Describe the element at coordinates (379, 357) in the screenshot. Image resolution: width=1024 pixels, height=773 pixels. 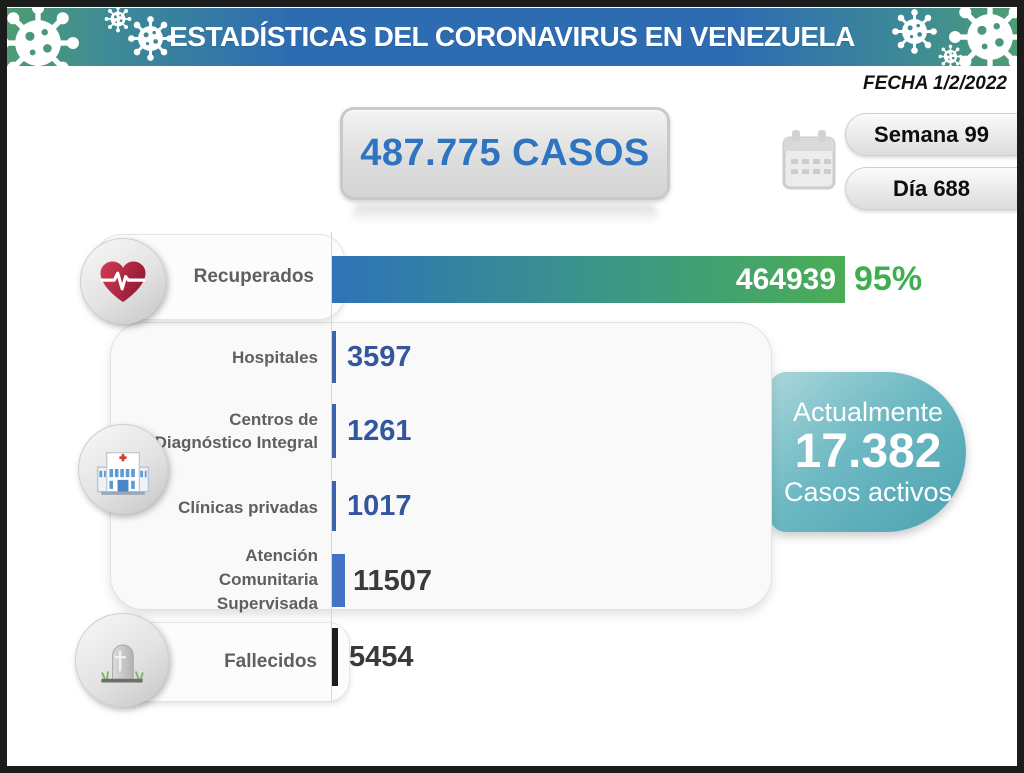
I see `hospitales-value: 3597` at that location.